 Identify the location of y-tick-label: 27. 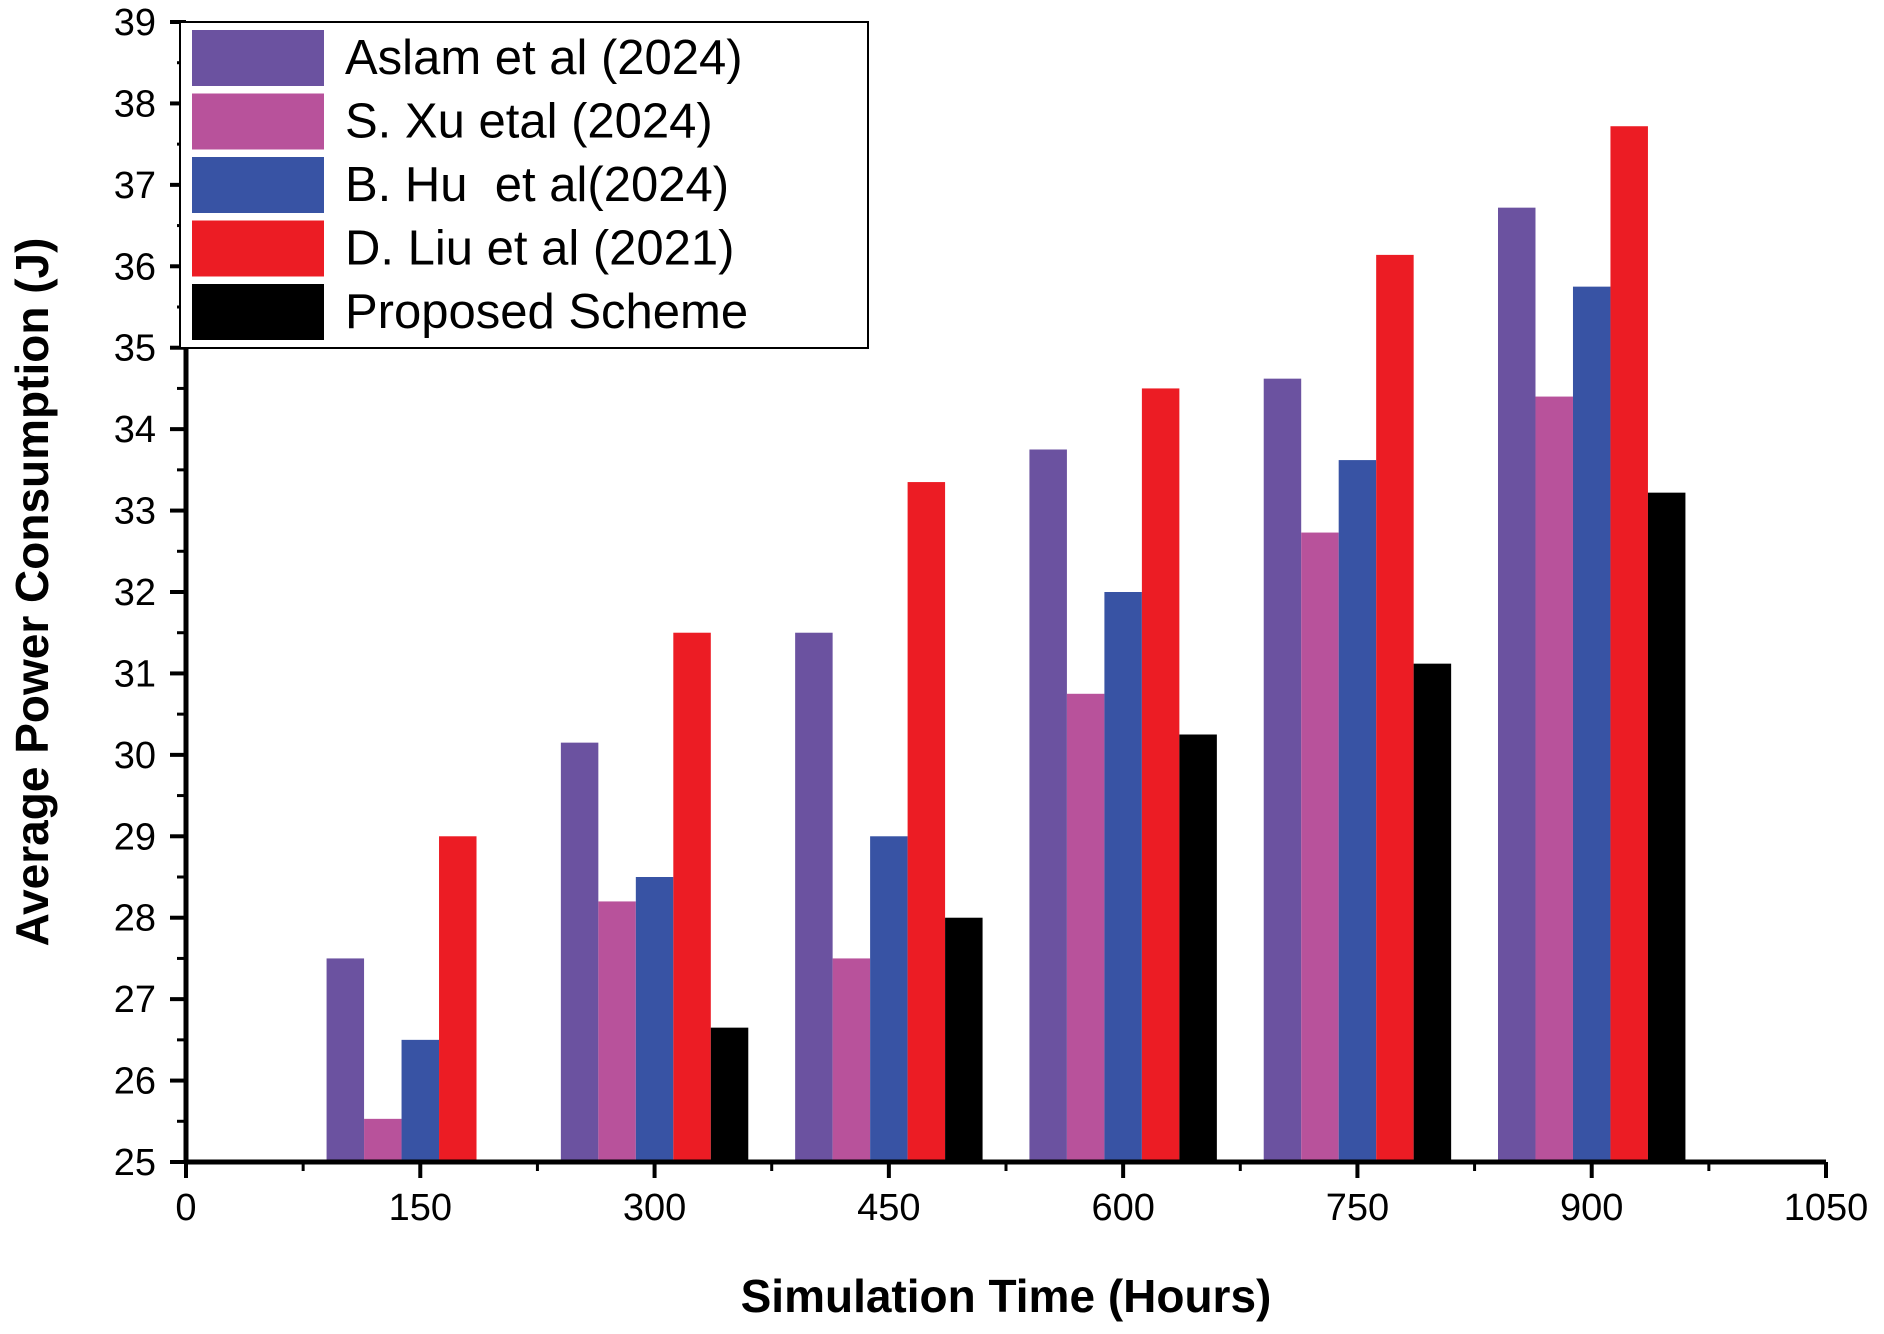
(135, 1000).